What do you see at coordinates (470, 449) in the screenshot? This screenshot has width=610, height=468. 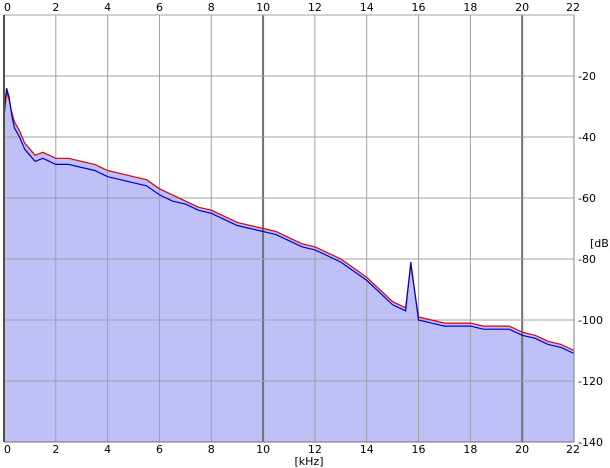 I see `x-tick-label-bottom: 18` at bounding box center [470, 449].